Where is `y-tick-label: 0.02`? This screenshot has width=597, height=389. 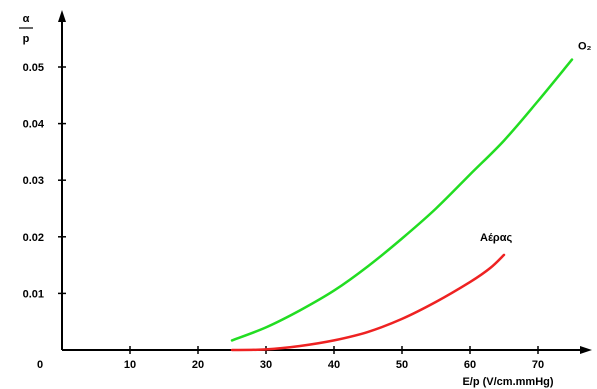 y-tick-label: 0.02 is located at coordinates (33, 238).